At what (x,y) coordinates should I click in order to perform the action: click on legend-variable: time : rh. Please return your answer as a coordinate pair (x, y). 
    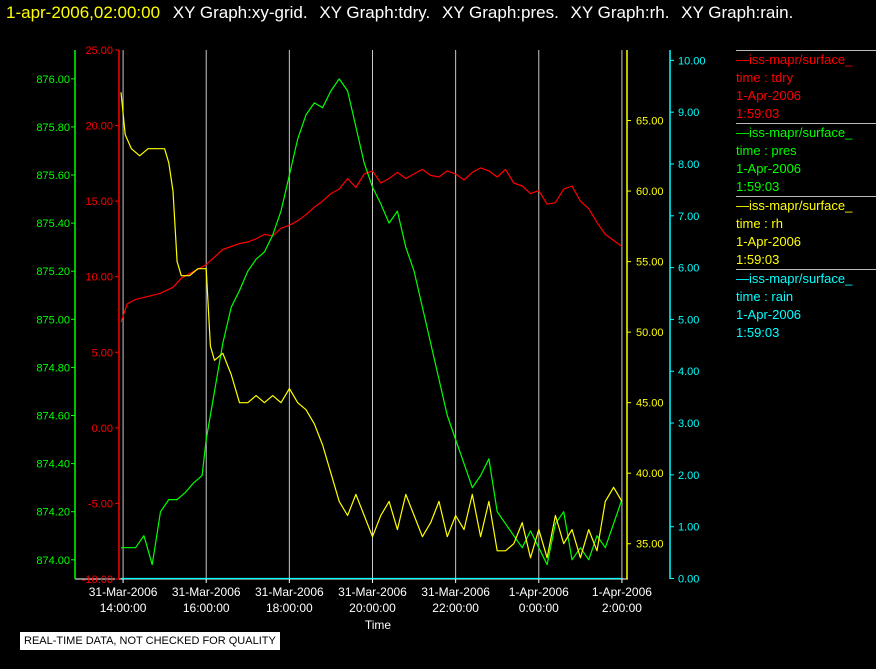
    Looking at the image, I should click on (759, 223).